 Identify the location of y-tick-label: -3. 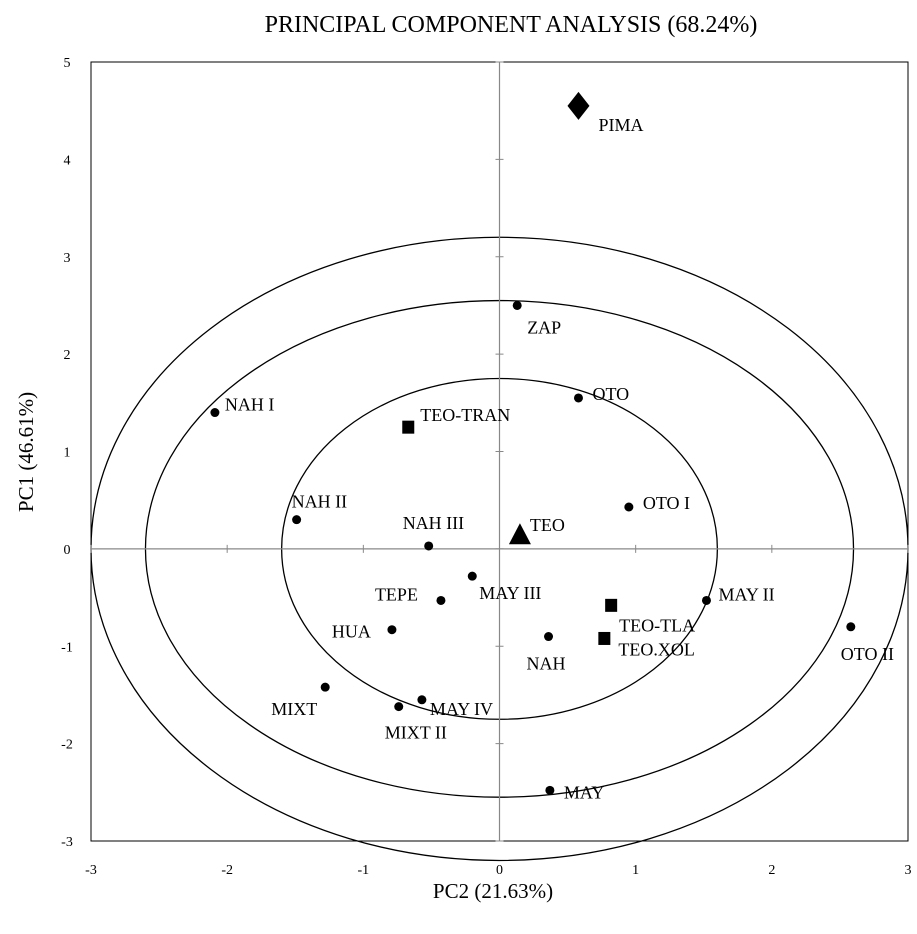
(67, 842).